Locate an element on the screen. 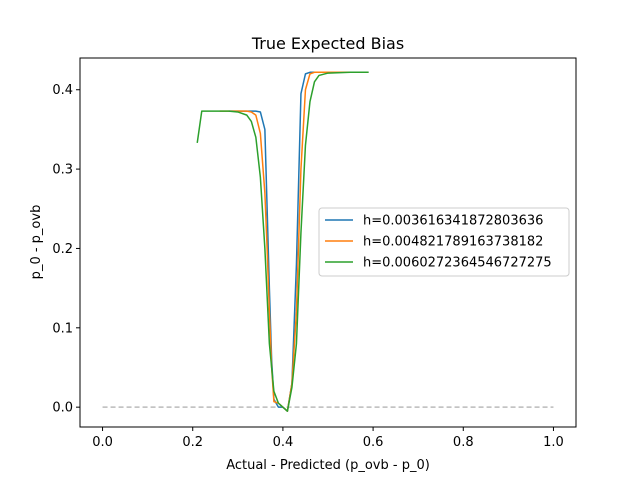 The height and width of the screenshot is (480, 640). x-tick-label: 1.0 is located at coordinates (553, 442).